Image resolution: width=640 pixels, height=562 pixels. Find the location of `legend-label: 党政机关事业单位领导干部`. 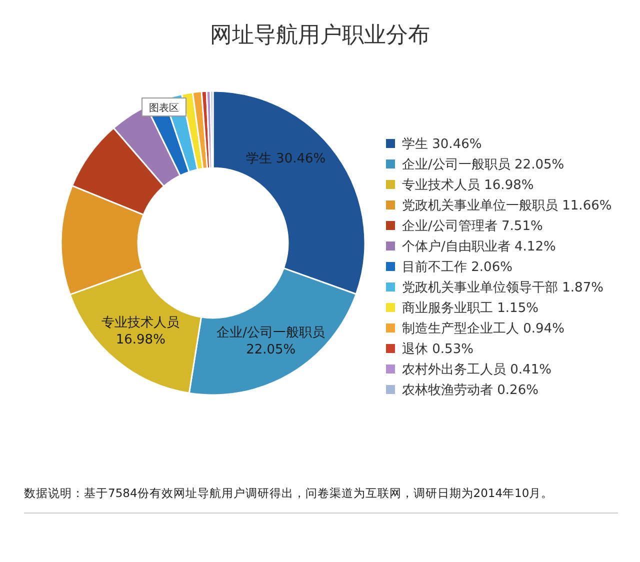

legend-label: 党政机关事业单位领导干部 is located at coordinates (480, 288).